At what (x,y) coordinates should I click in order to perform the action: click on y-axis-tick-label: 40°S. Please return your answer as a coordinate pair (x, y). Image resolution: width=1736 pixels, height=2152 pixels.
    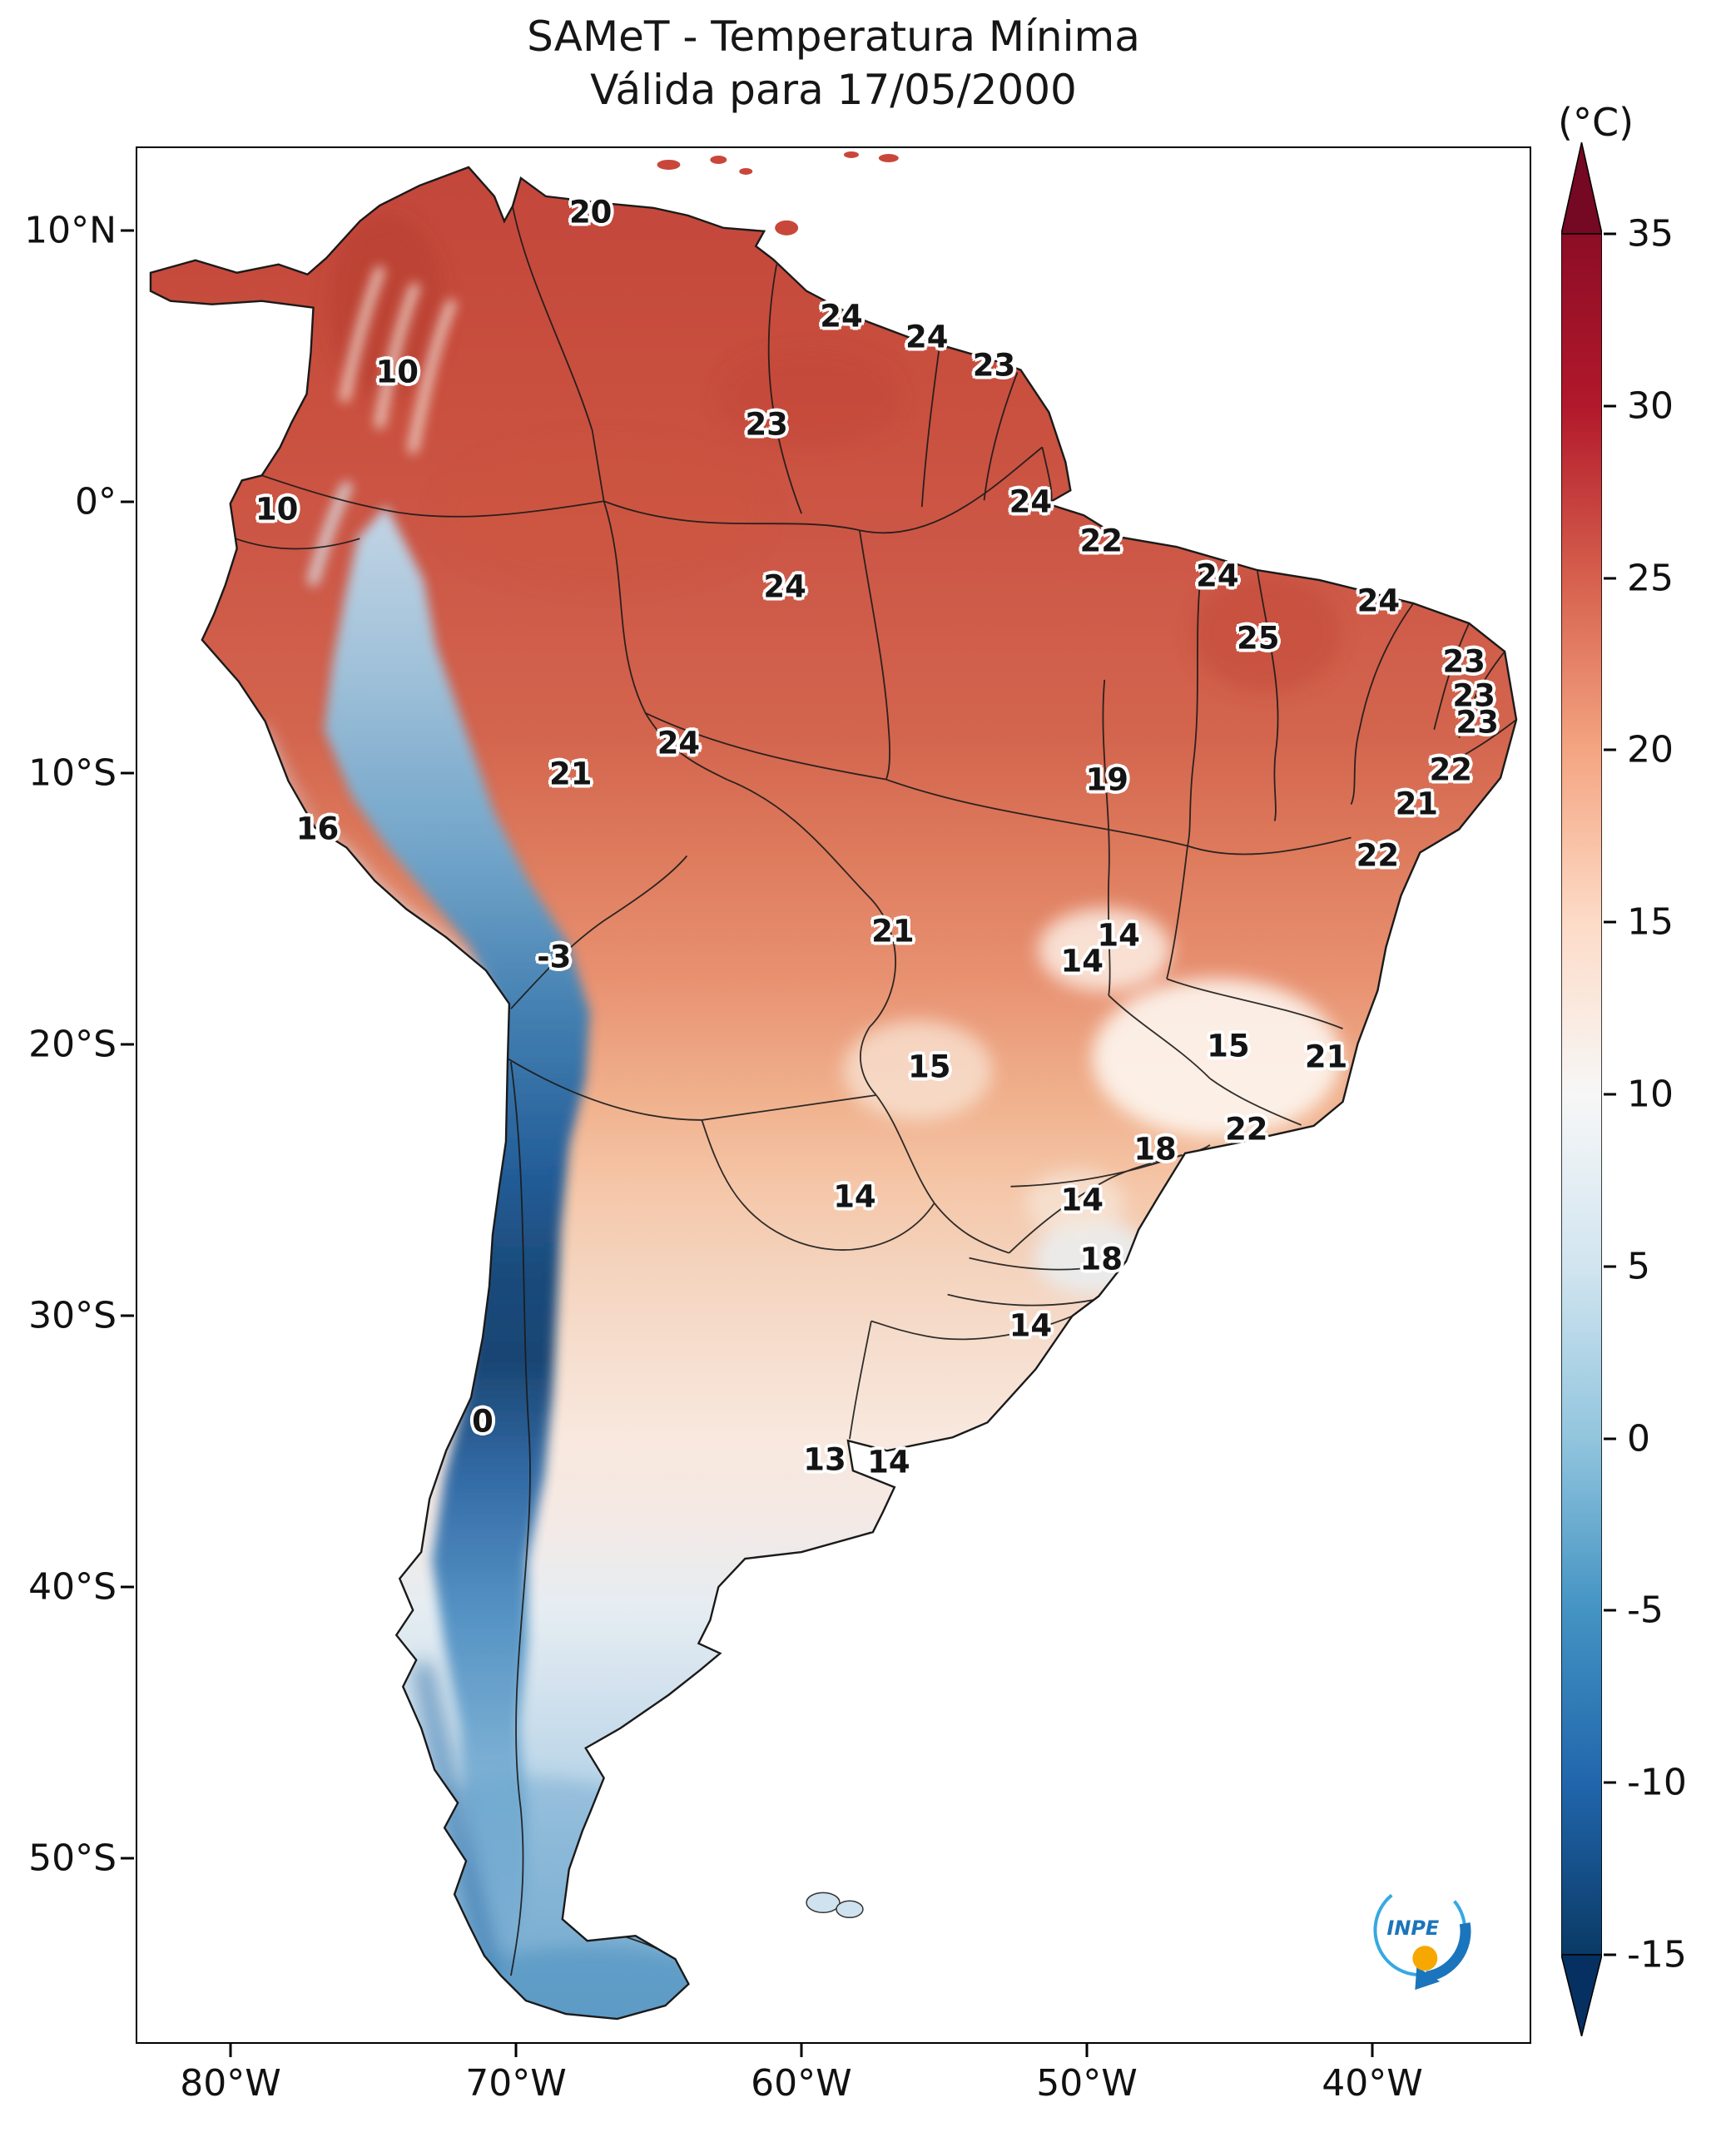
    Looking at the image, I should click on (73, 1587).